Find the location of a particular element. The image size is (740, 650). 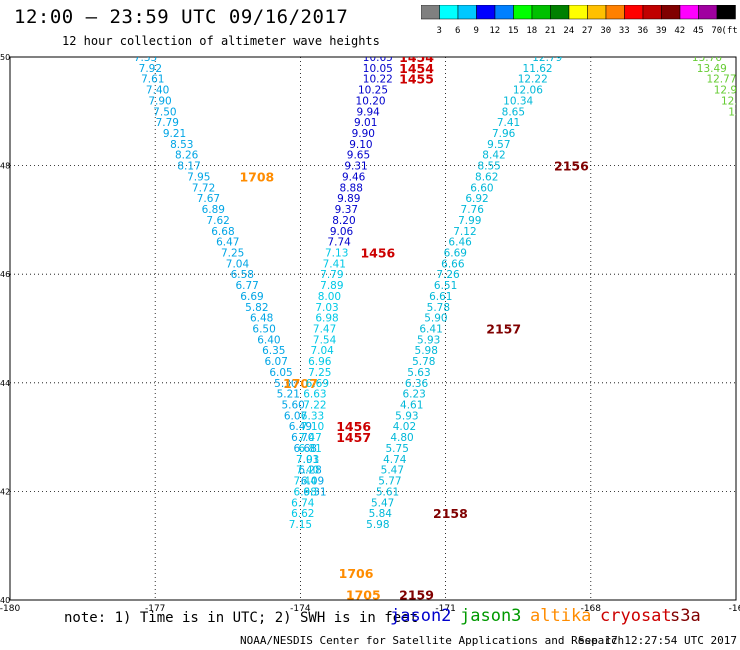

wave-height-point: 8.00 is located at coordinates (329, 297).